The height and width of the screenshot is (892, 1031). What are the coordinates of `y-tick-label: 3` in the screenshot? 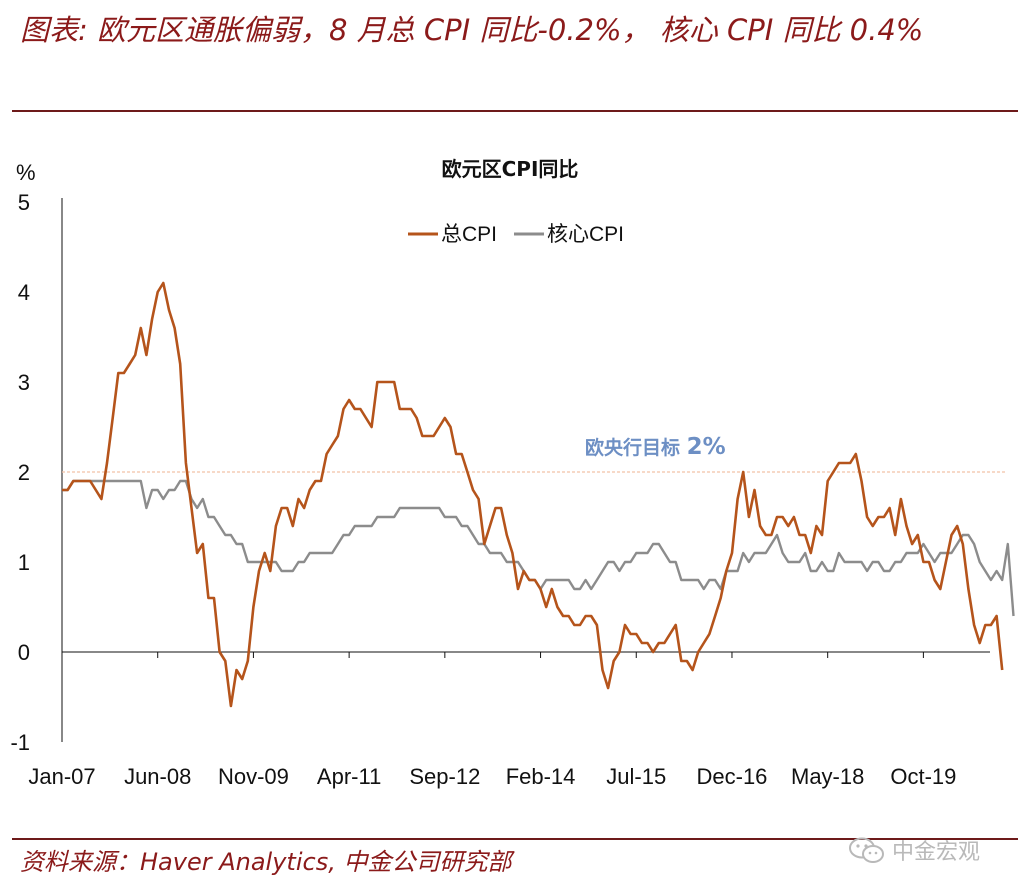 It's located at (24, 382).